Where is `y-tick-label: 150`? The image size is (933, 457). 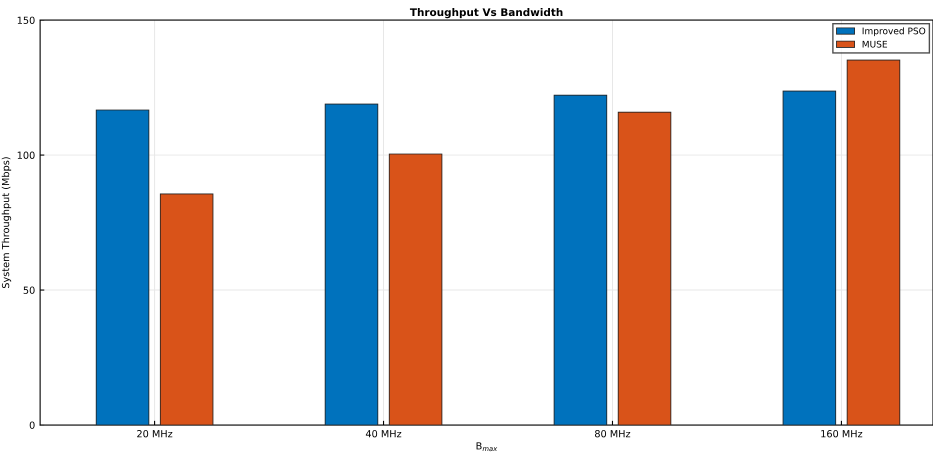 y-tick-label: 150 is located at coordinates (26, 20).